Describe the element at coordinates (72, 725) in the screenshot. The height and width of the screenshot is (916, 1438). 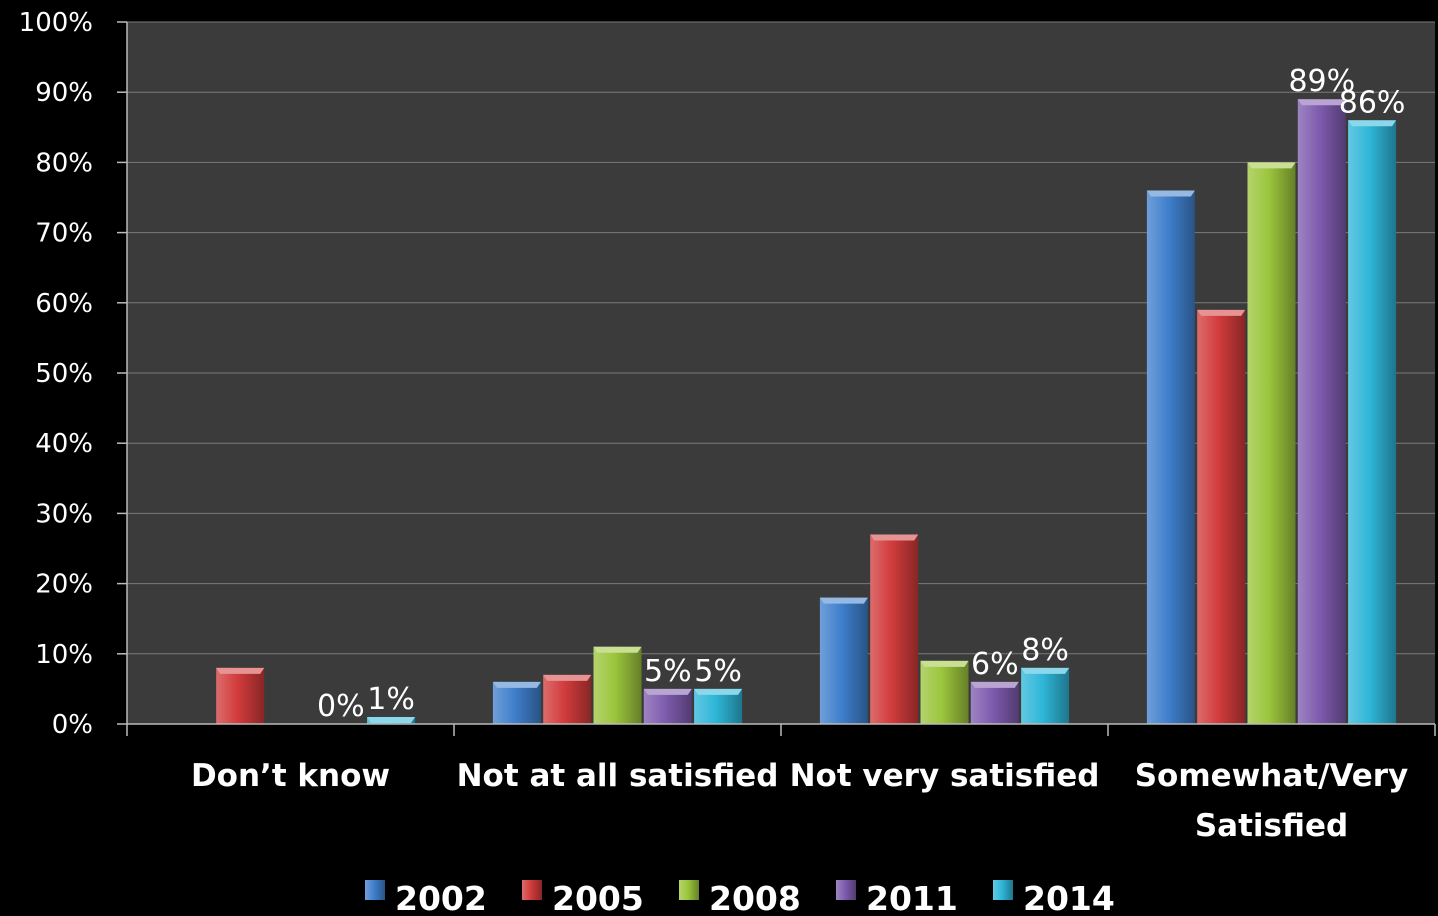
I see `y-tick-label: 0%` at that location.